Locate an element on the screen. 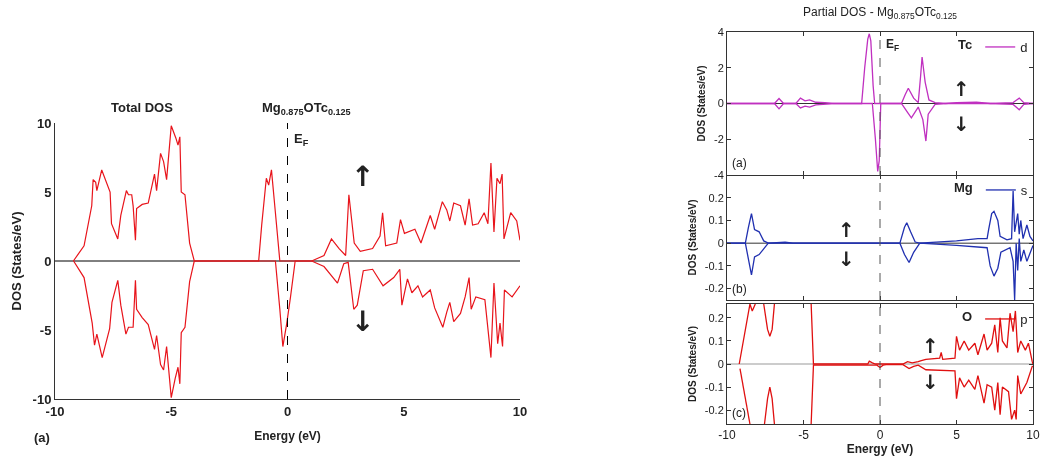 Image resolution: width=1040 pixels, height=460 pixels. legend-label: s is located at coordinates (1024, 191).